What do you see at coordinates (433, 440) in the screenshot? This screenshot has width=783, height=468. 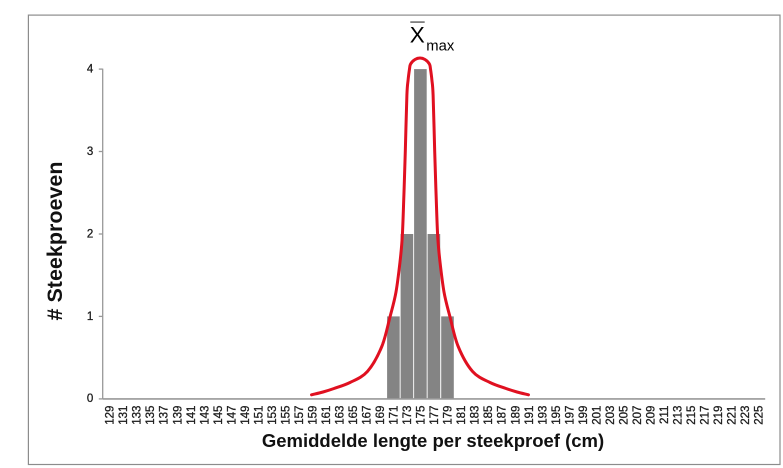 I see `svg-text:Gemiddelde lengte per steekpro: Gemiddelde lengte per steekproef (cm)` at bounding box center [433, 440].